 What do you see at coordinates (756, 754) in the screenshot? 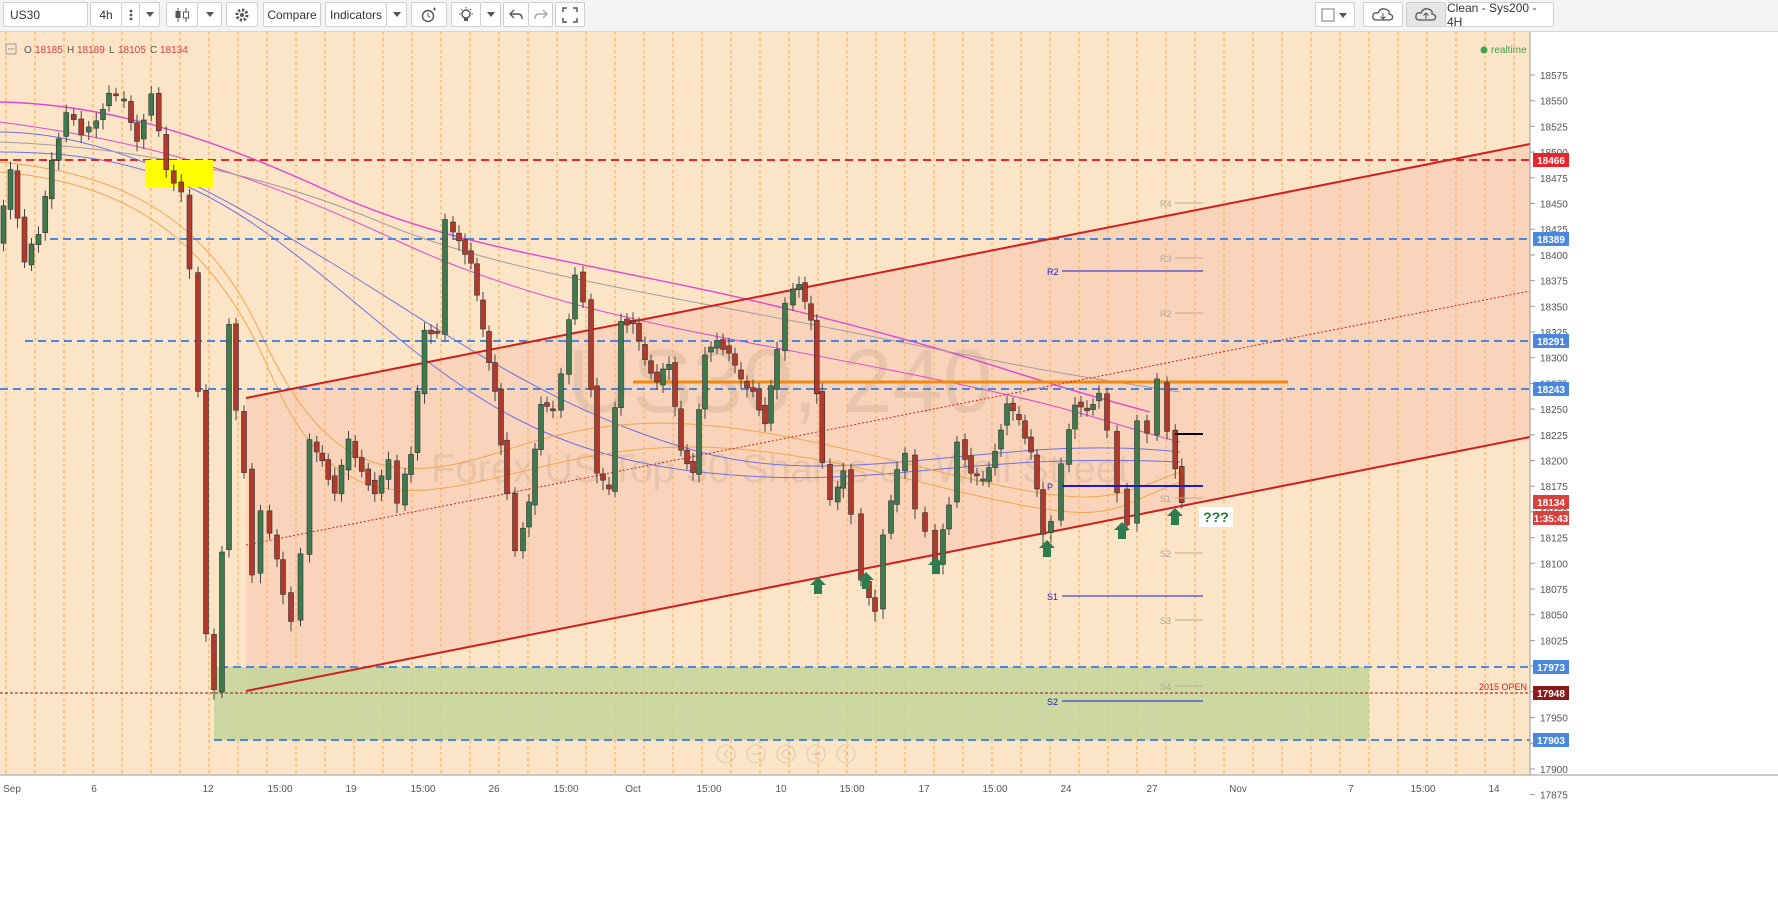
I see `zoom-out-button` at bounding box center [756, 754].